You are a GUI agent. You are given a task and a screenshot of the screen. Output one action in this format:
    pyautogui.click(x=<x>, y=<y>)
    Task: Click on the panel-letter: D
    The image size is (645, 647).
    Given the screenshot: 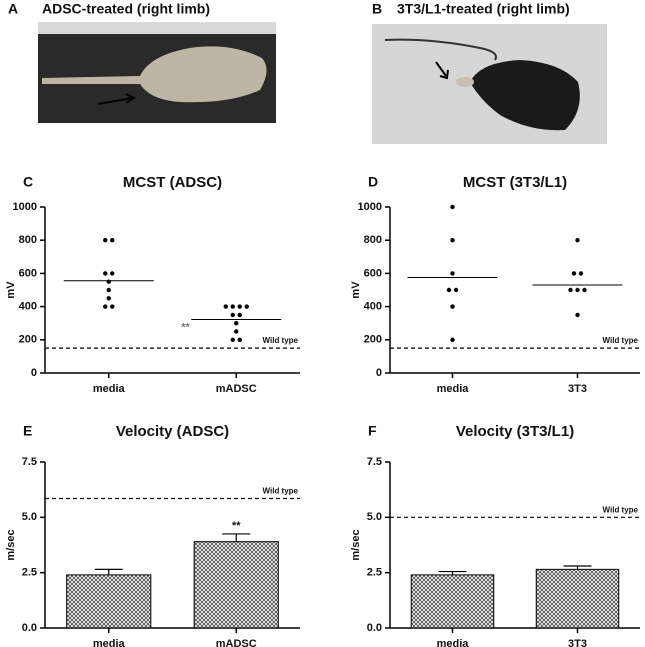 What is the action you would take?
    pyautogui.click(x=373, y=182)
    